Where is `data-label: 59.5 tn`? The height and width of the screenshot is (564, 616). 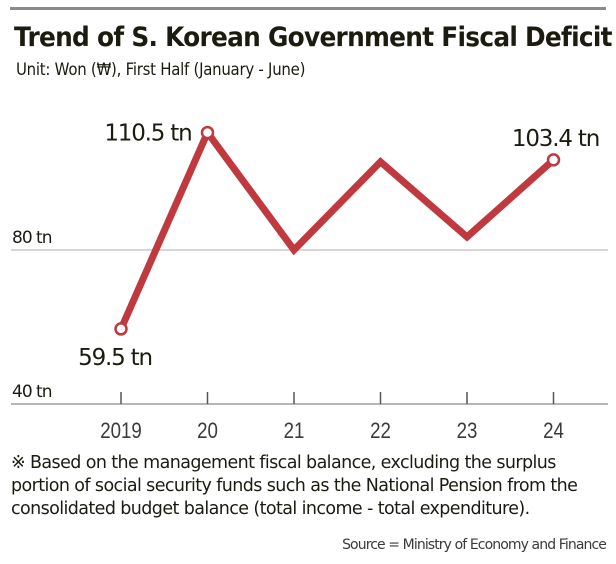
data-label: 59.5 tn is located at coordinates (115, 358).